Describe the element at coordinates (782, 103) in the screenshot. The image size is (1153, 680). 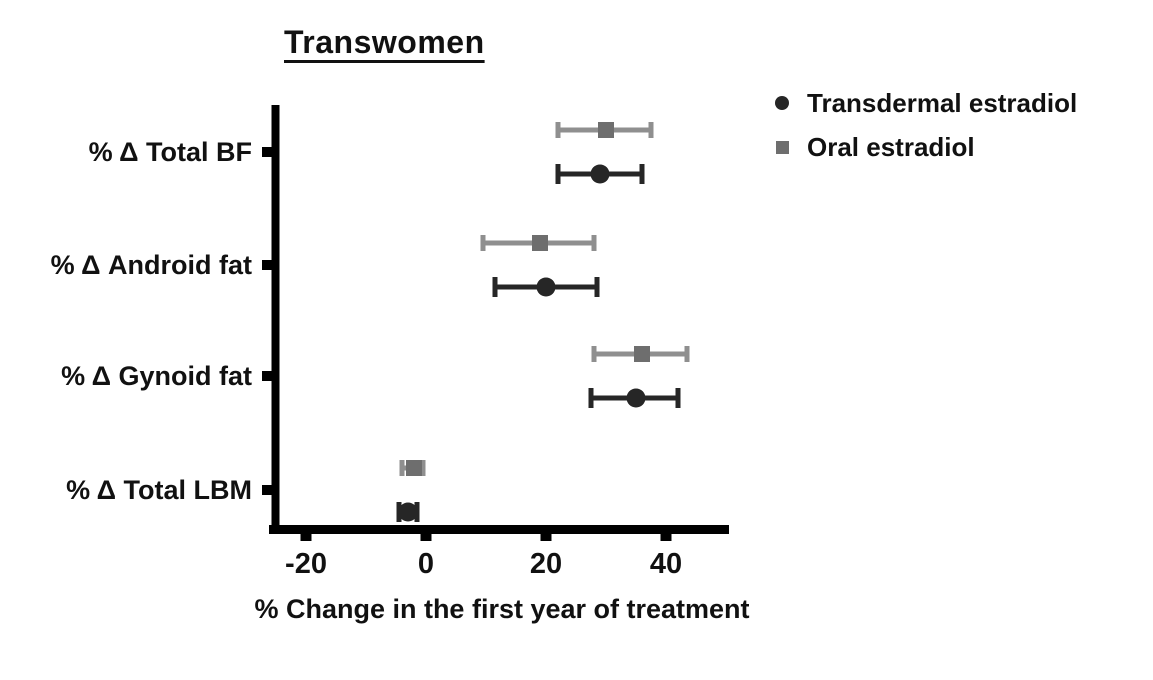
I see `circle-icon` at that location.